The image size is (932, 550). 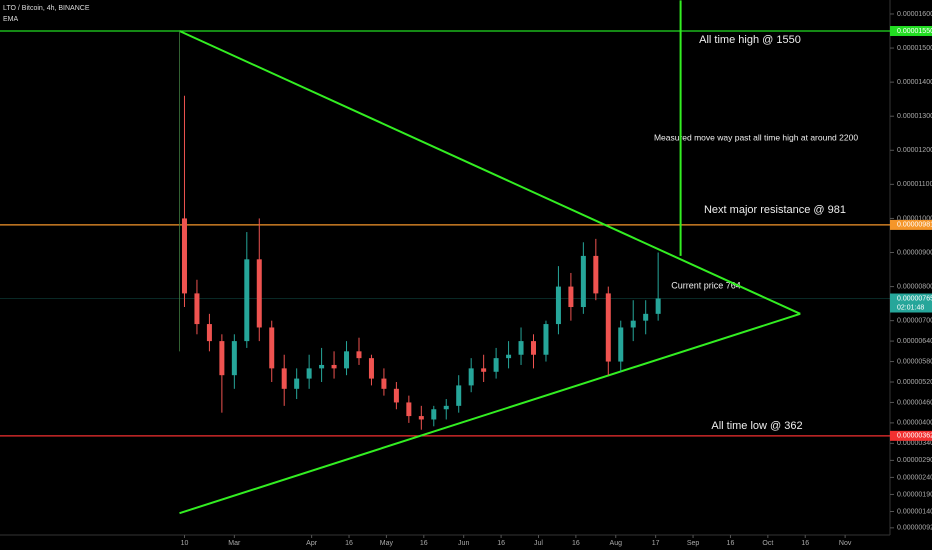 I want to click on x-tick-label: Apr, so click(x=312, y=543).